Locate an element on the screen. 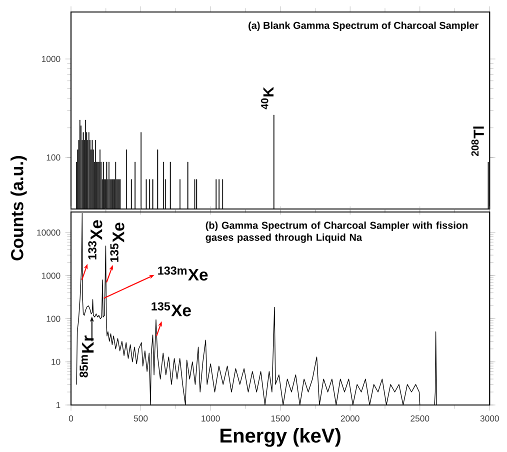  x-tick-label: 2500 is located at coordinates (420, 418).